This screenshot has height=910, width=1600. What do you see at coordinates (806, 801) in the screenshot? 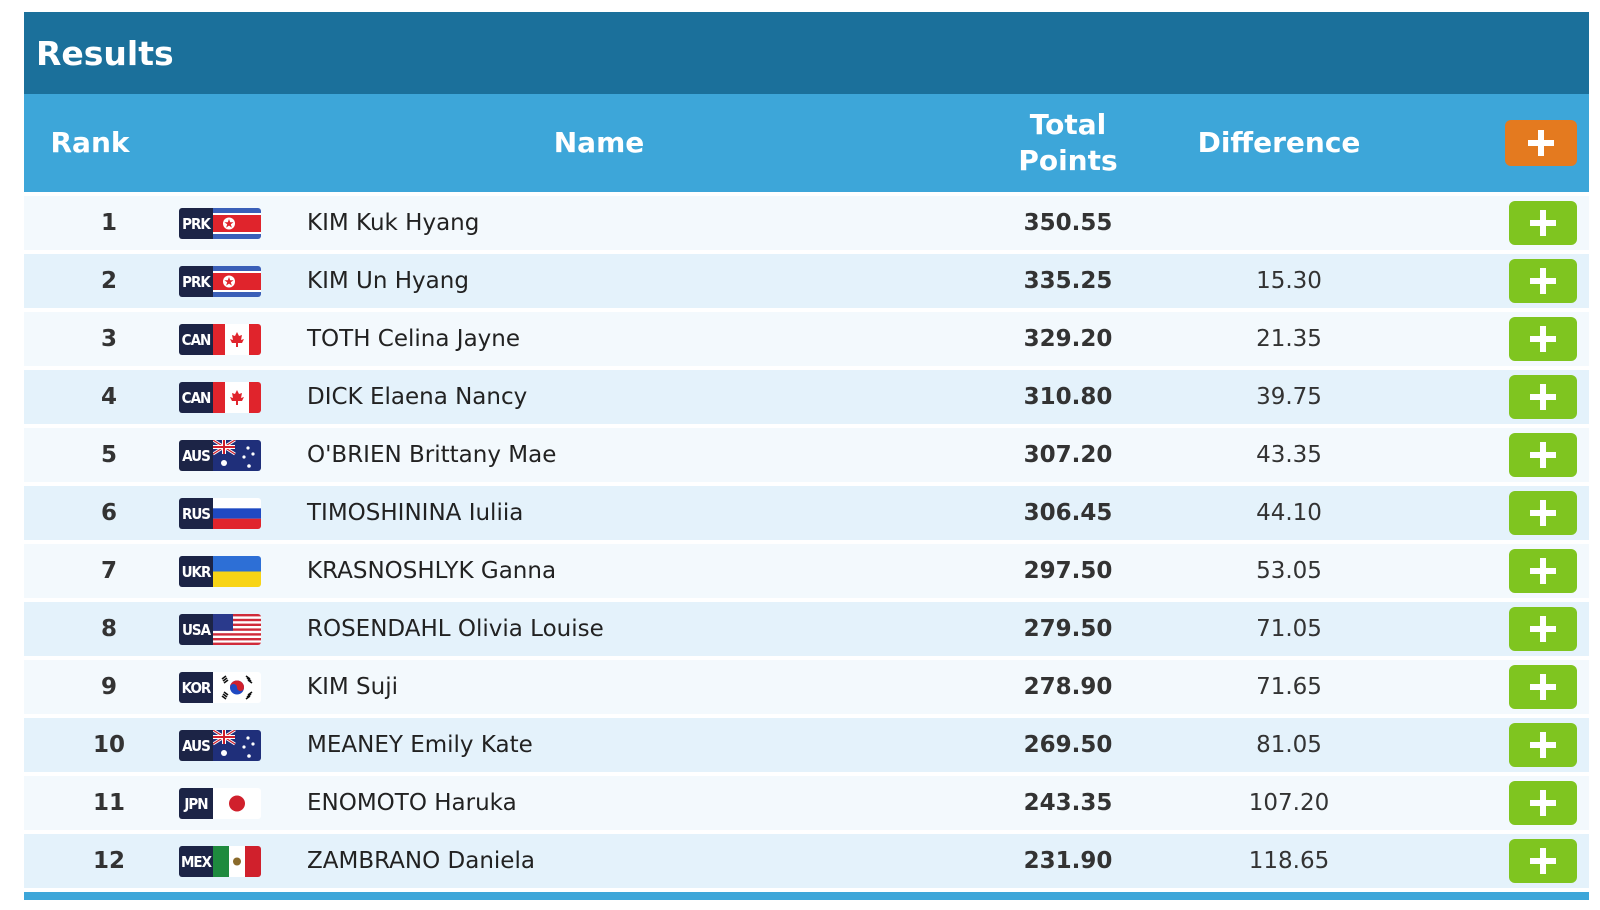
I see `table-row: 11 JPN ENOMOTO Haruka 243.35 107.20` at bounding box center [806, 801].